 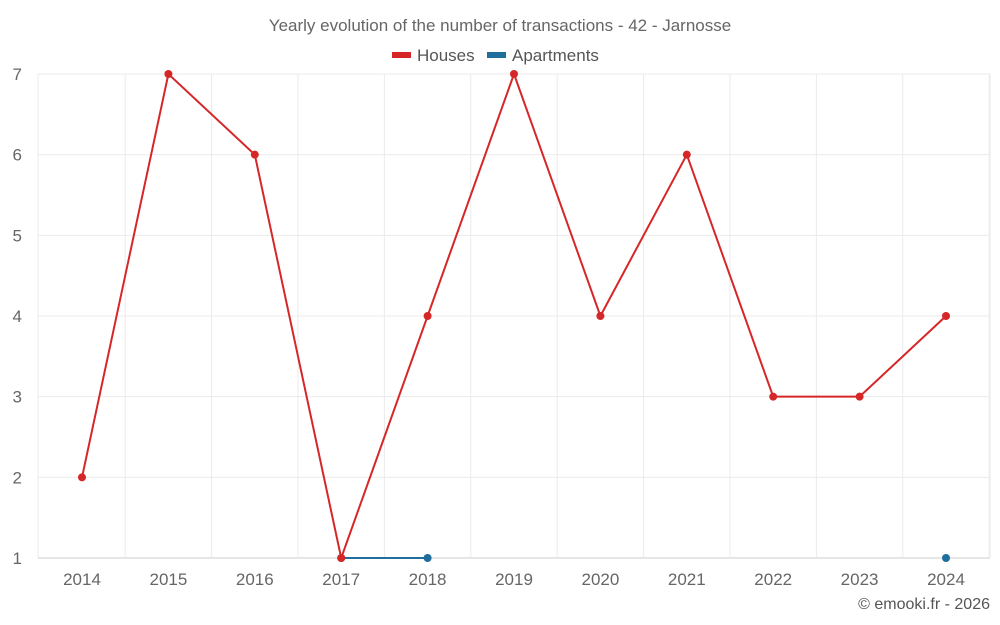 What do you see at coordinates (82, 579) in the screenshot?
I see `x-tick-label: 2014` at bounding box center [82, 579].